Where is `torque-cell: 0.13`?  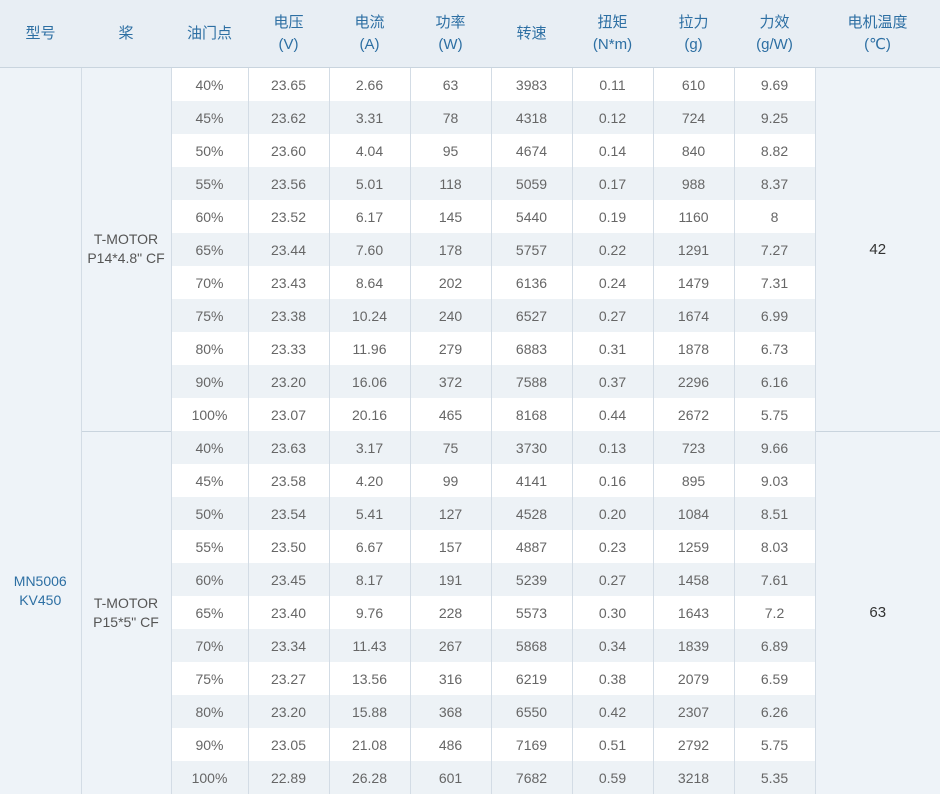
torque-cell: 0.13 is located at coordinates (612, 447).